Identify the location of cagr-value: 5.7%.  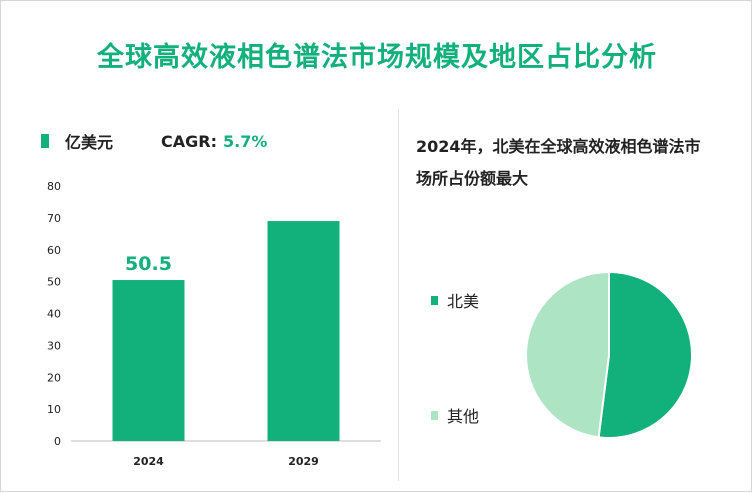
(245, 141).